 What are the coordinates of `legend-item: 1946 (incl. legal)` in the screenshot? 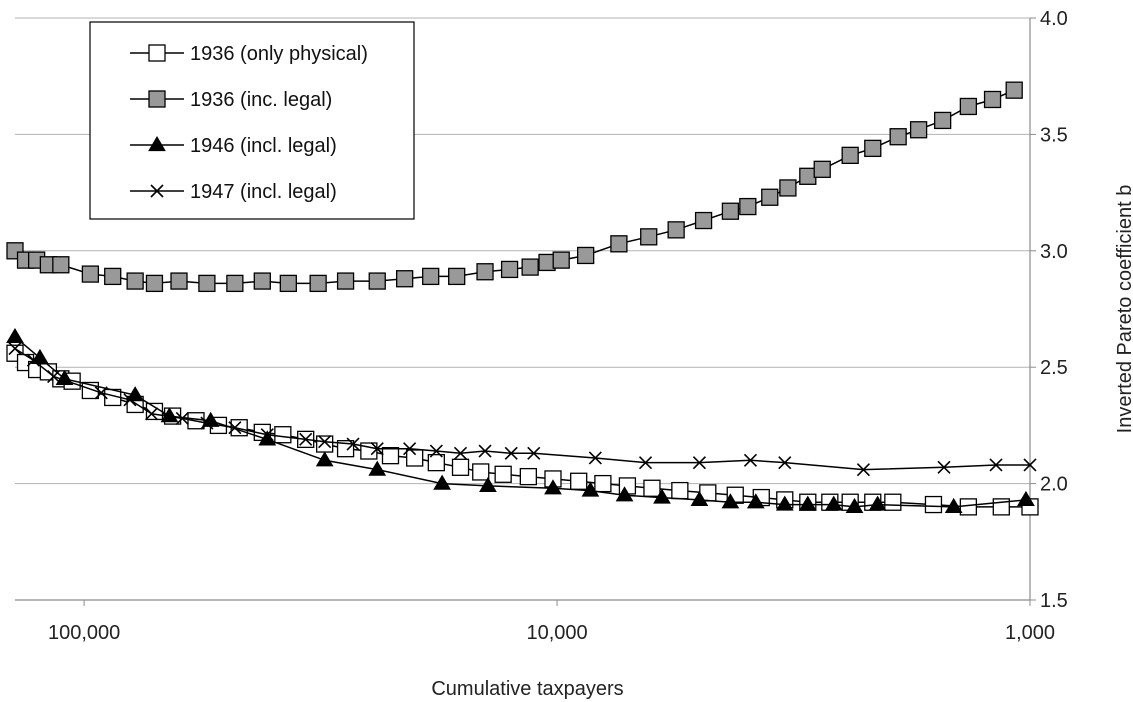 It's located at (233, 146).